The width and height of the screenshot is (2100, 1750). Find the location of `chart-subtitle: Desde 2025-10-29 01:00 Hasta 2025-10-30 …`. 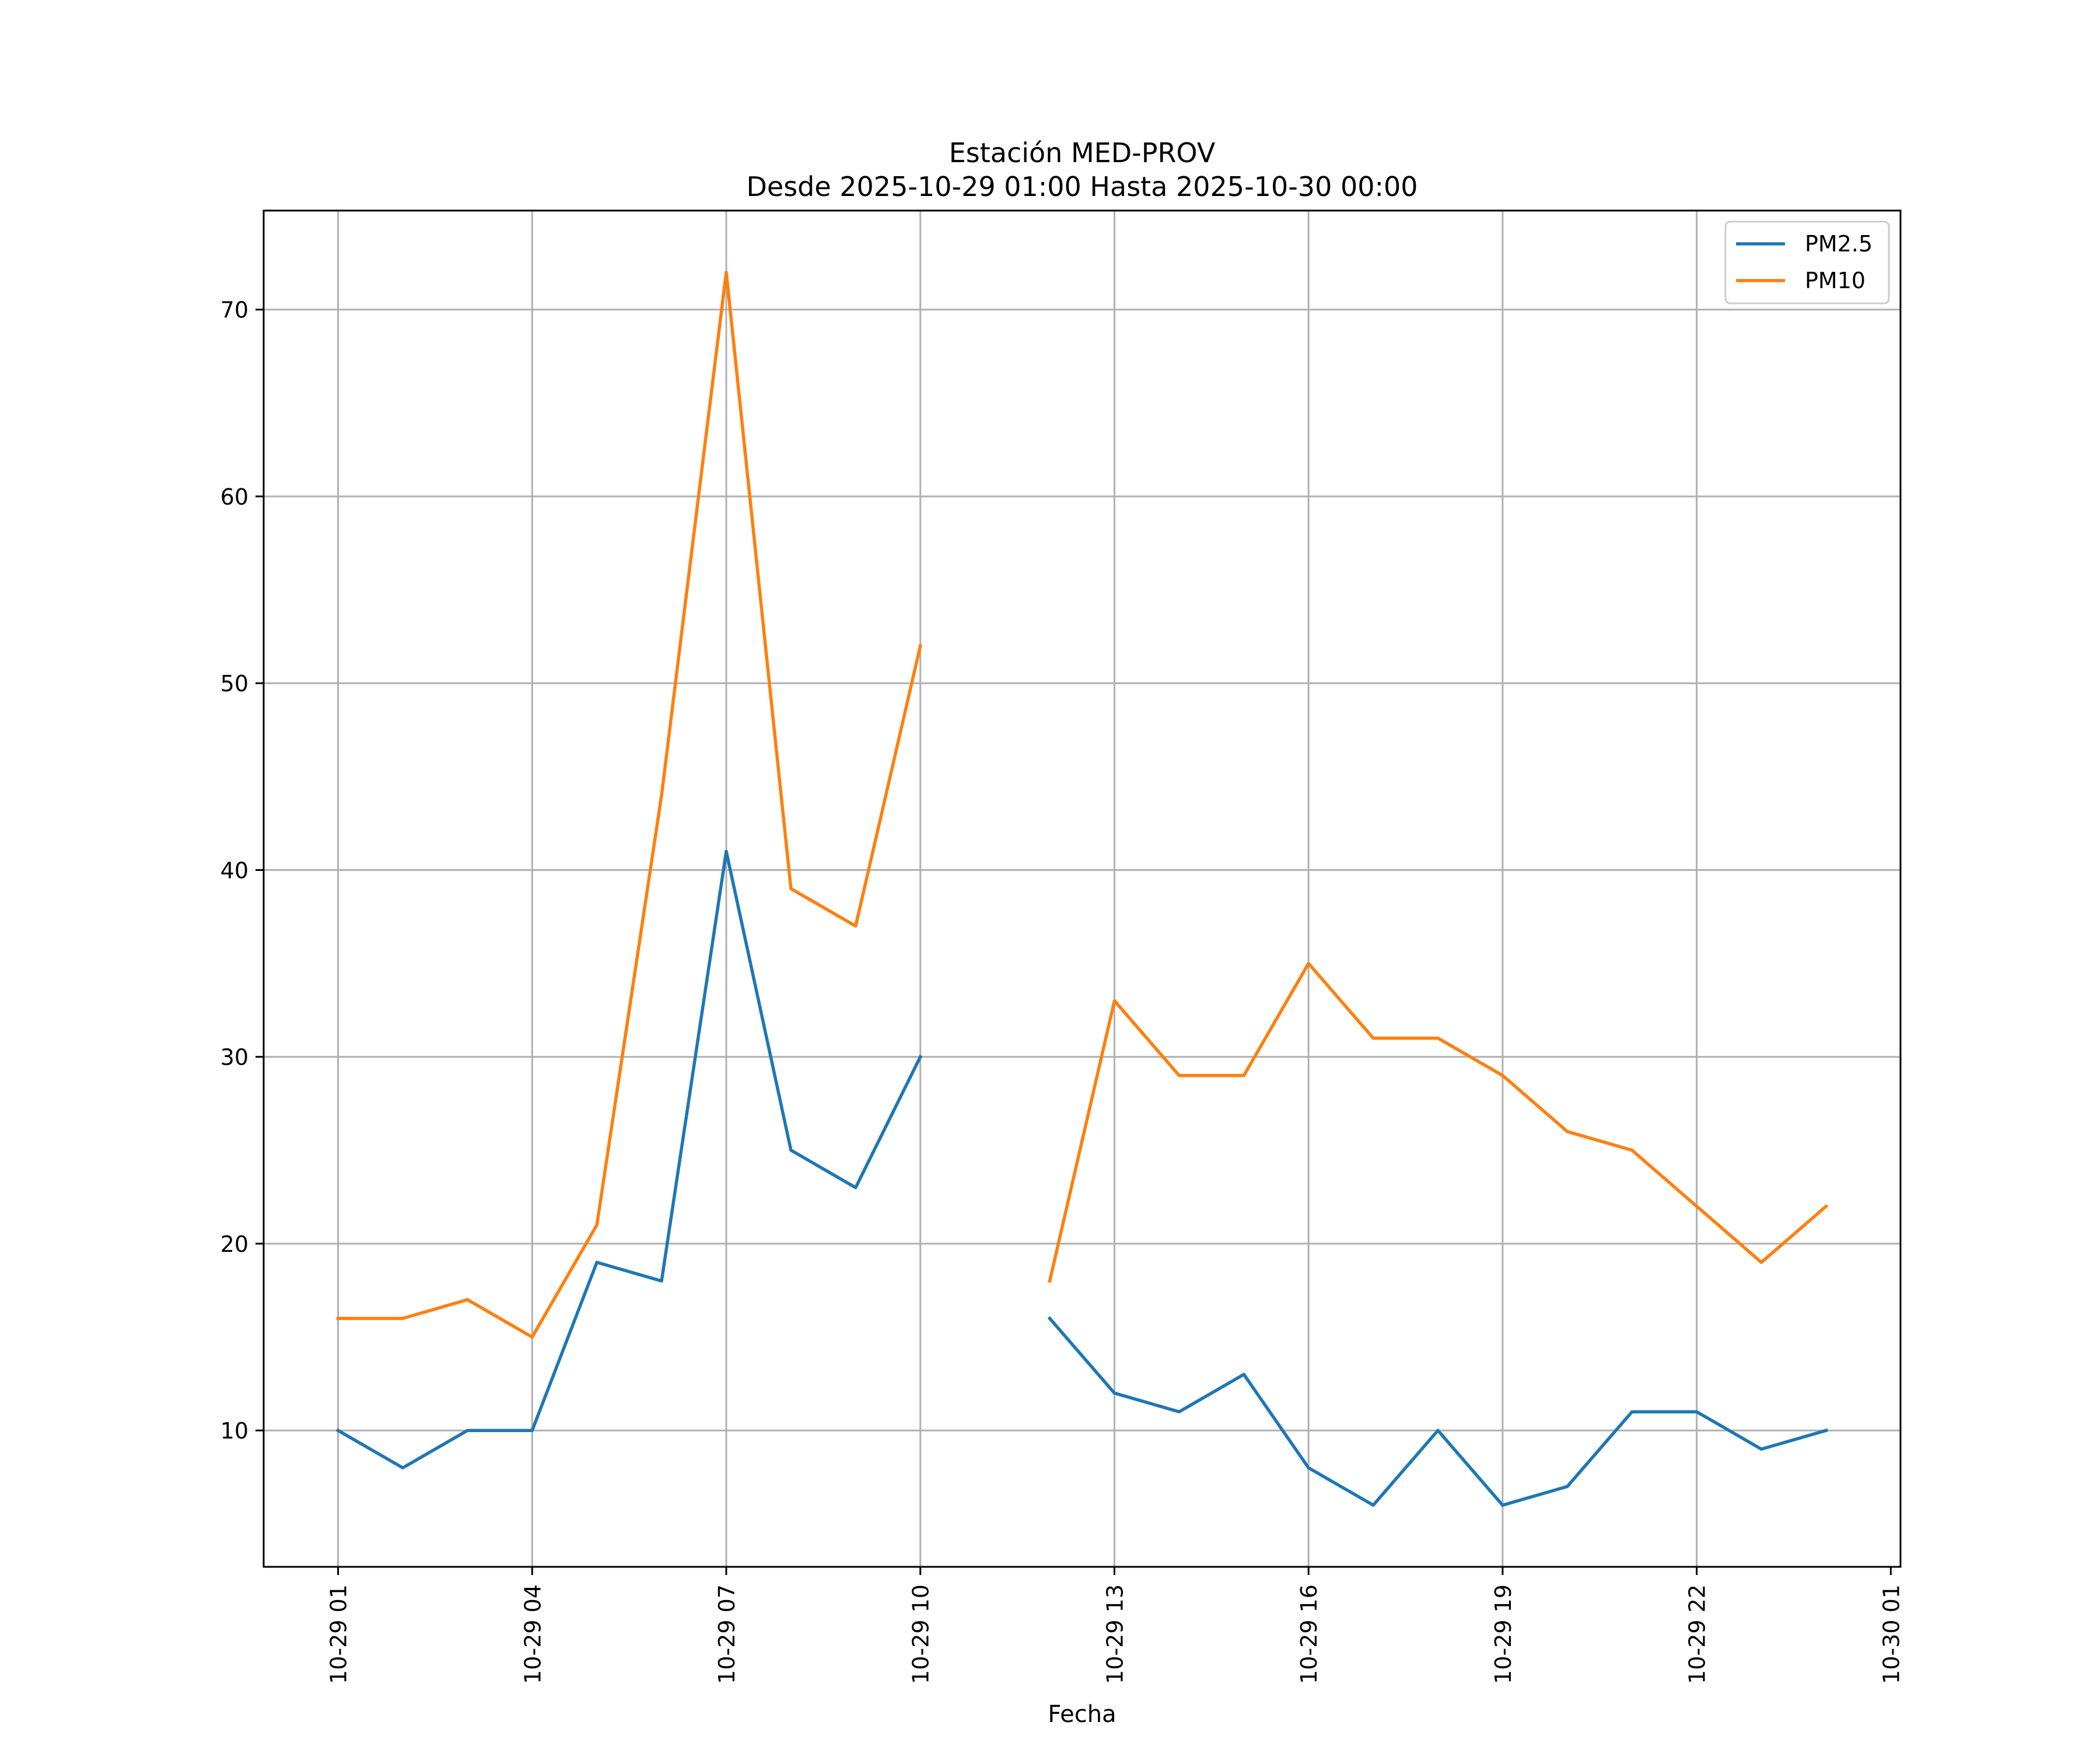

chart-subtitle: Desde 2025-10-29 01:00 Hasta 2025-10-30 … is located at coordinates (1082, 187).